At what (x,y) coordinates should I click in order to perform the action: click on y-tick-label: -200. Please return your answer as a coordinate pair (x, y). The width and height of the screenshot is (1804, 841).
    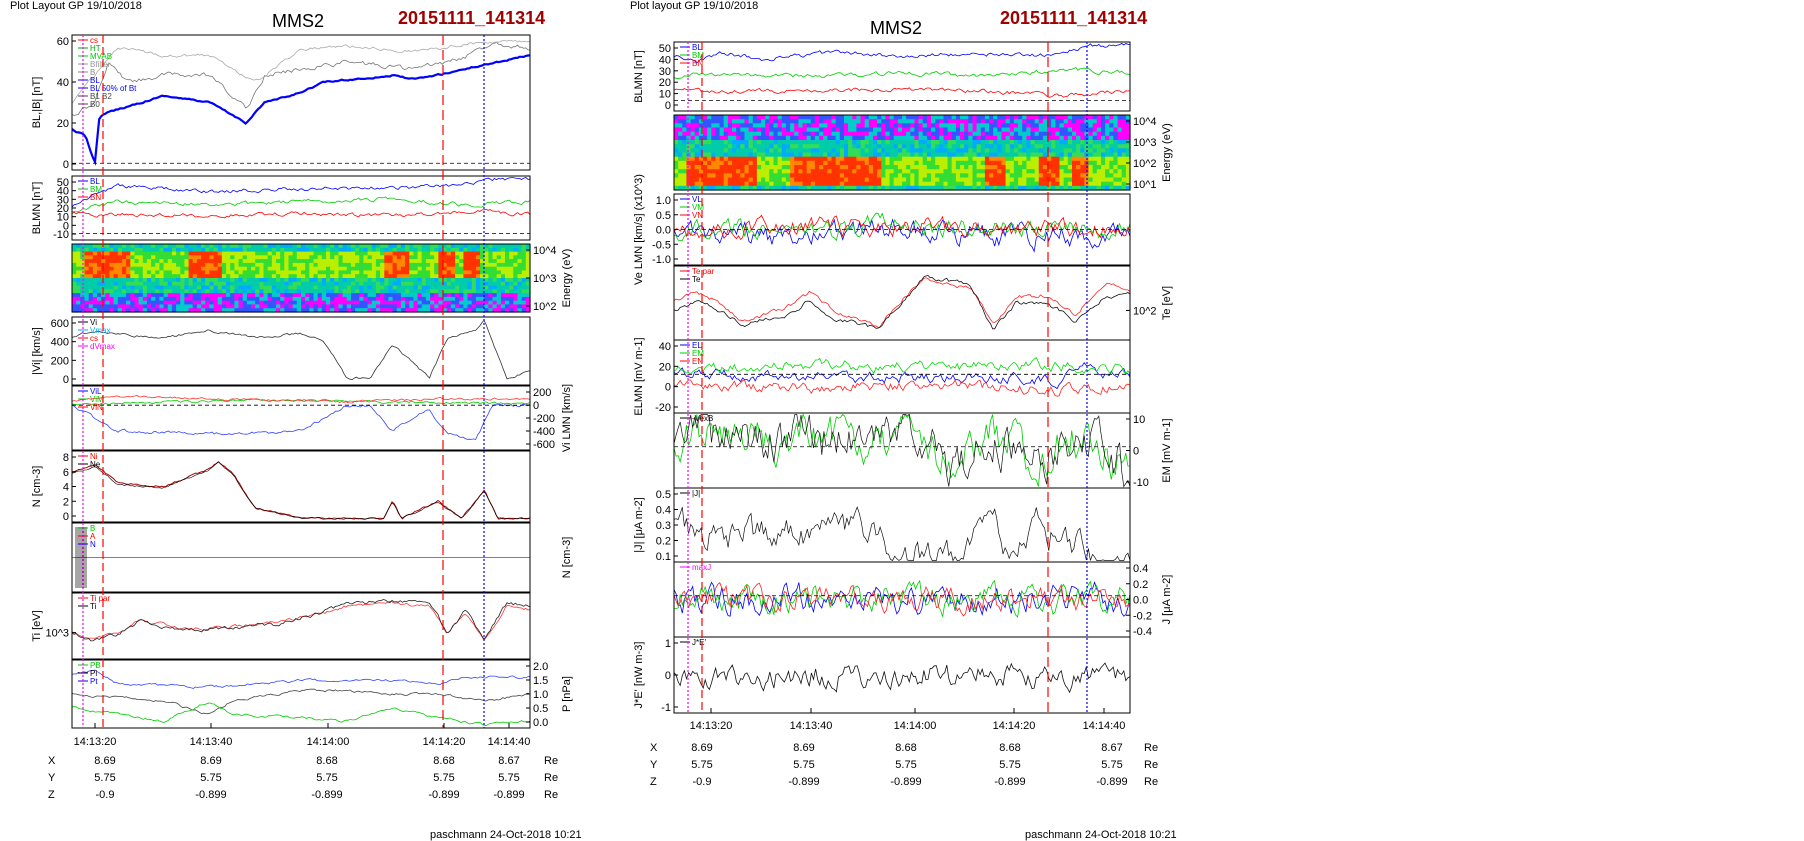
    Looking at the image, I should click on (544, 419).